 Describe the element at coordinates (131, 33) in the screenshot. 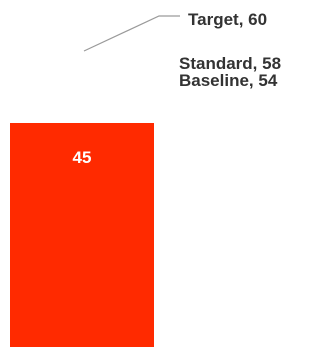

I see `target-leader-line` at that location.